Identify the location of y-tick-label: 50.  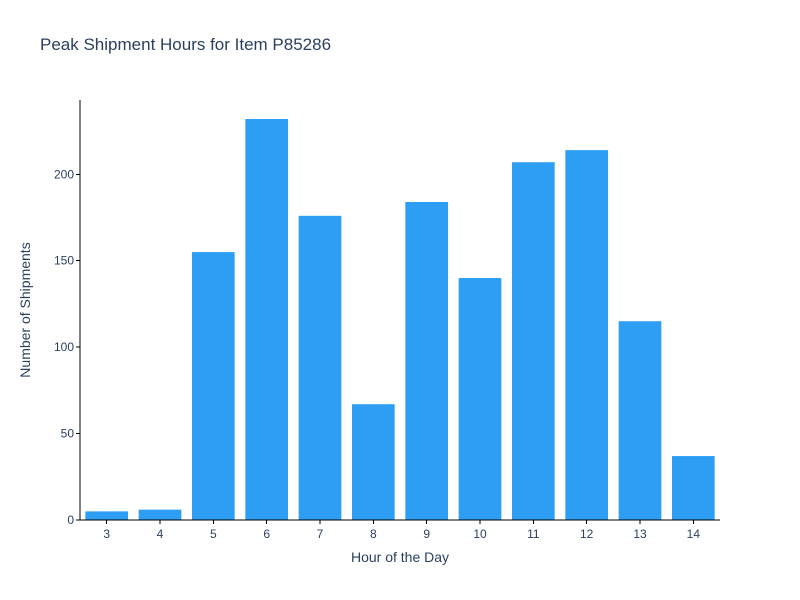
(68, 434).